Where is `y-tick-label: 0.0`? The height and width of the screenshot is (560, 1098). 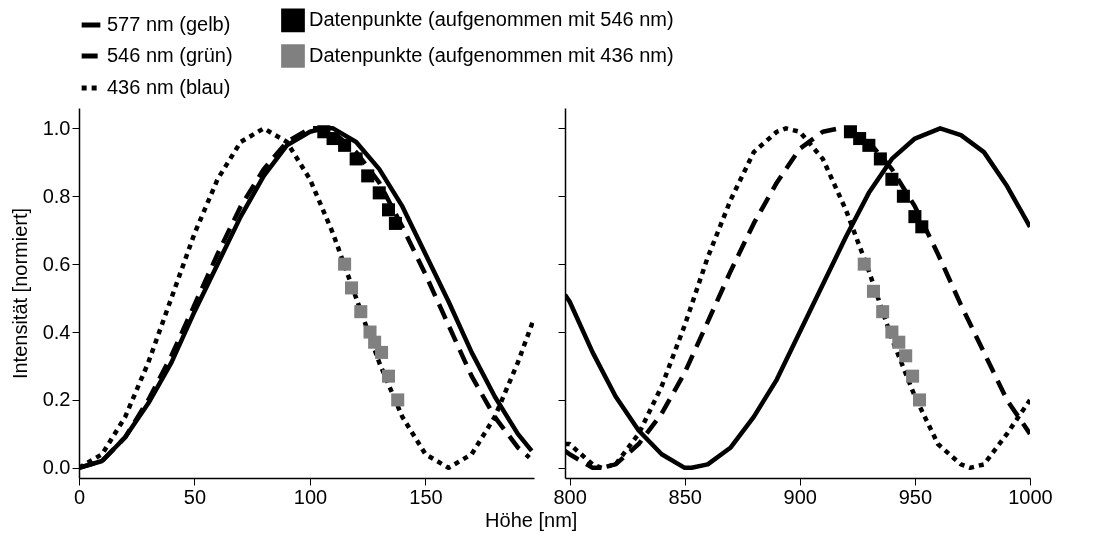
y-tick-label: 0.0 is located at coordinates (56, 467).